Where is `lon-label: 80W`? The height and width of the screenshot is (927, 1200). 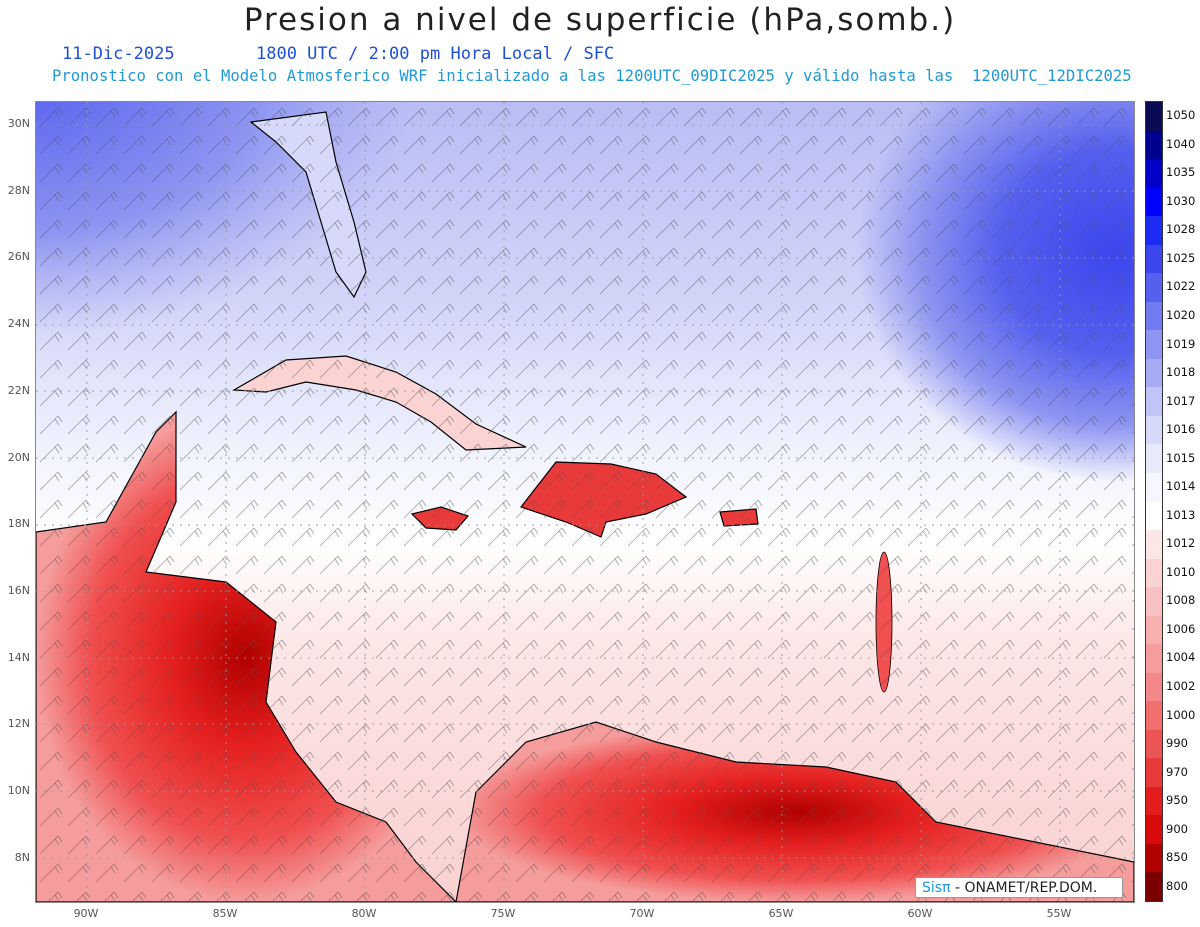 lon-label: 80W is located at coordinates (364, 913).